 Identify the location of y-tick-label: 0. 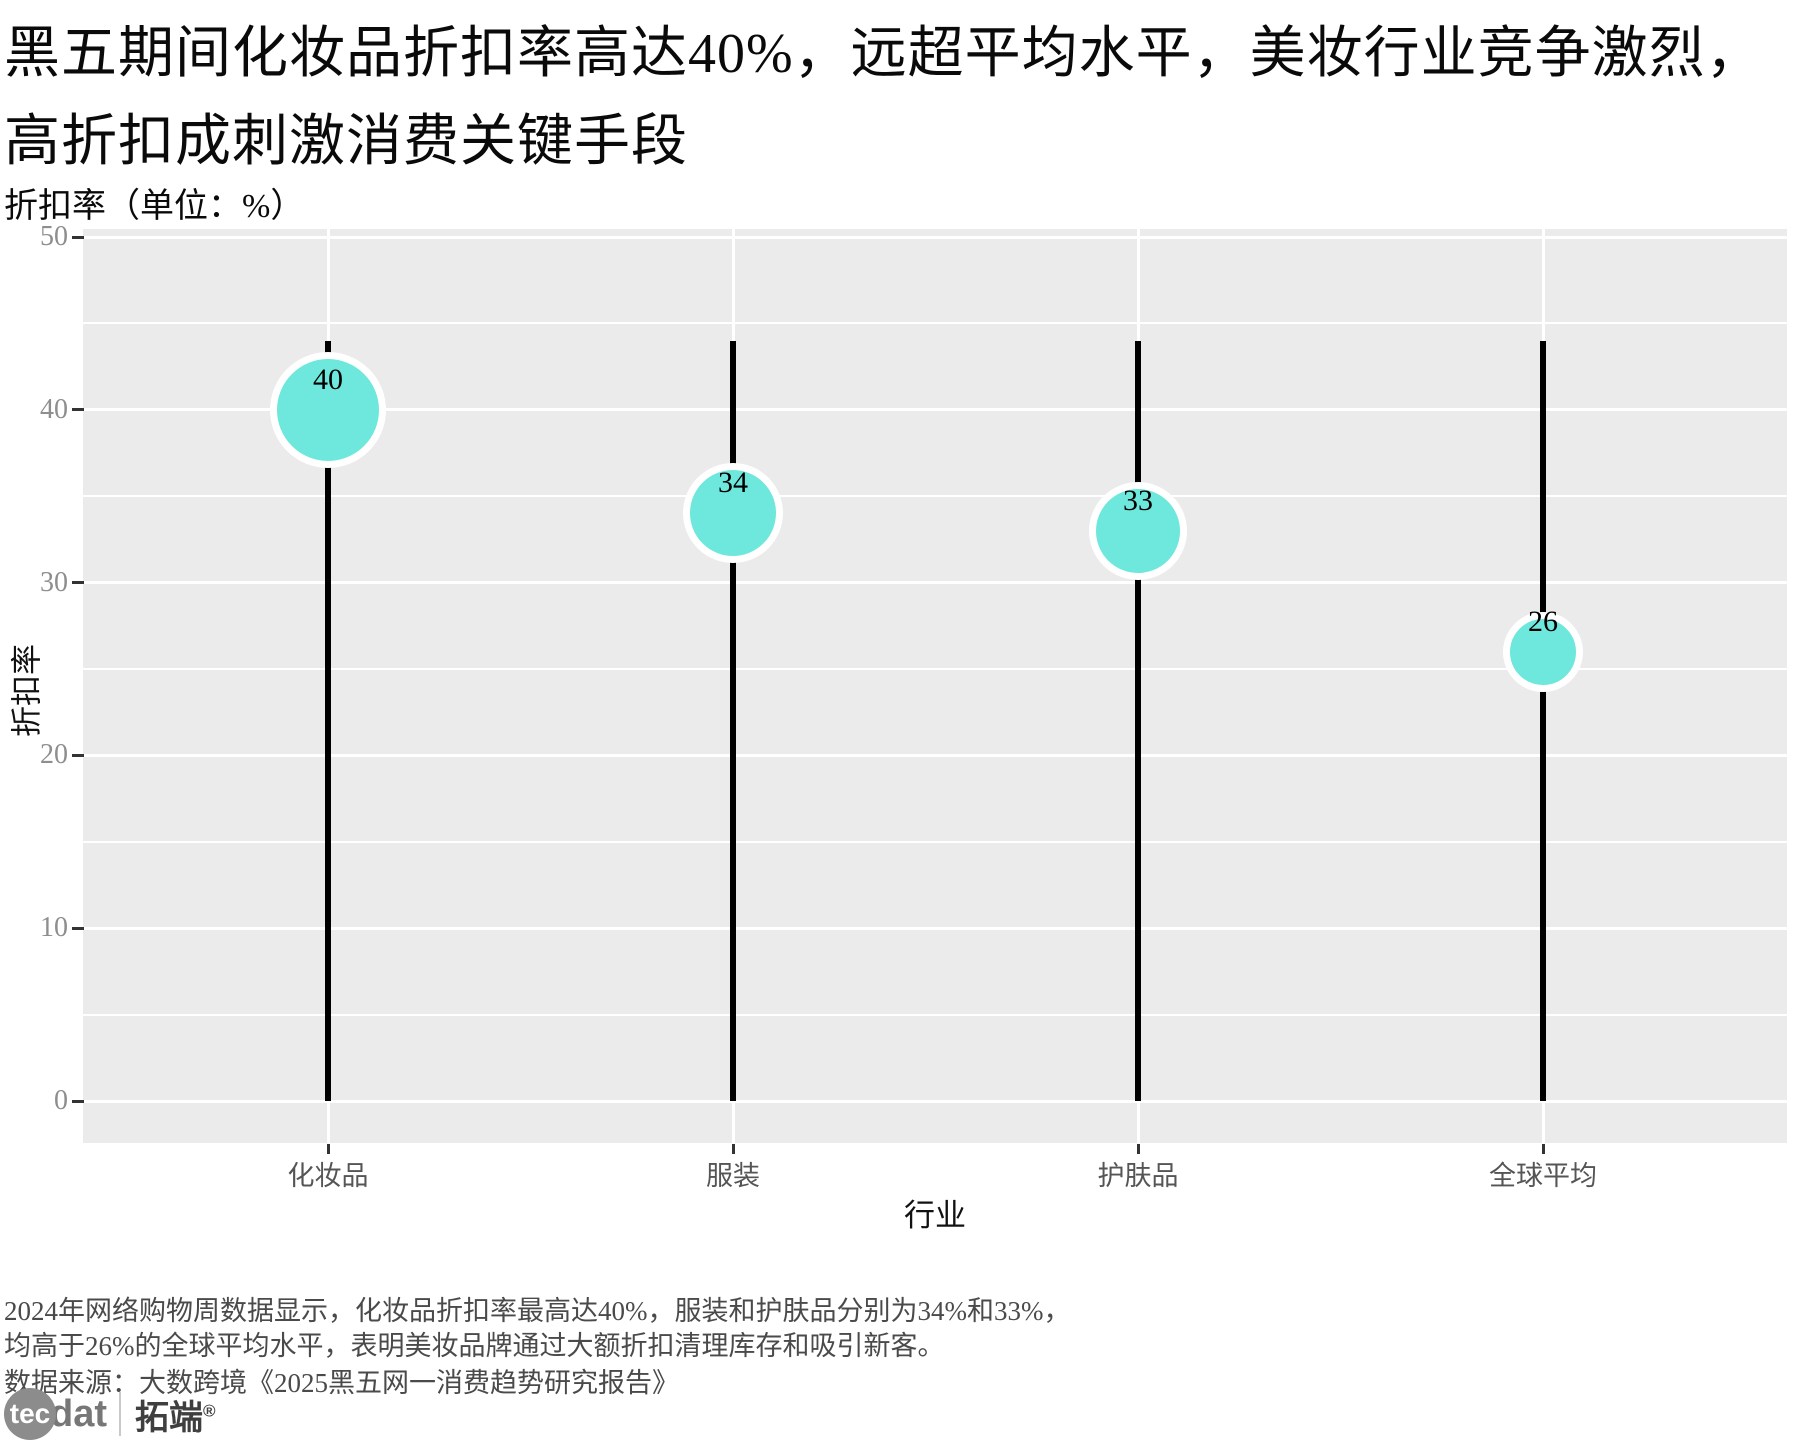
(61, 1100).